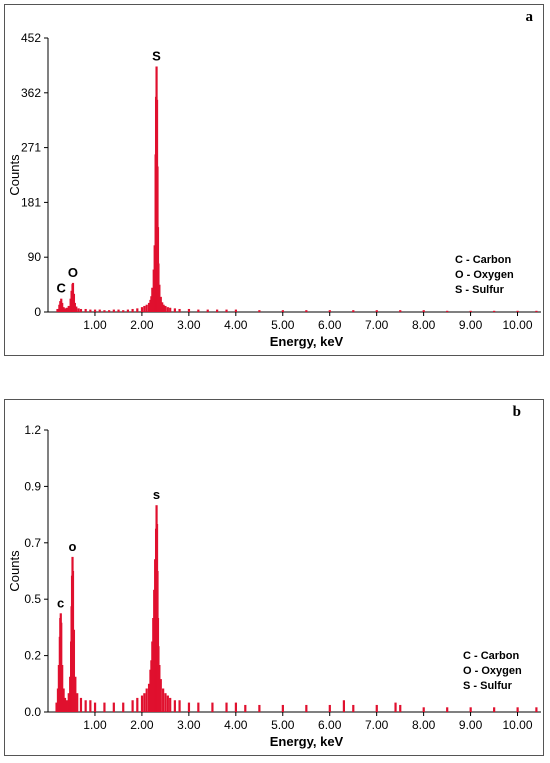 The width and height of the screenshot is (550, 763). I want to click on x-tick-label: 4.00, so click(236, 325).